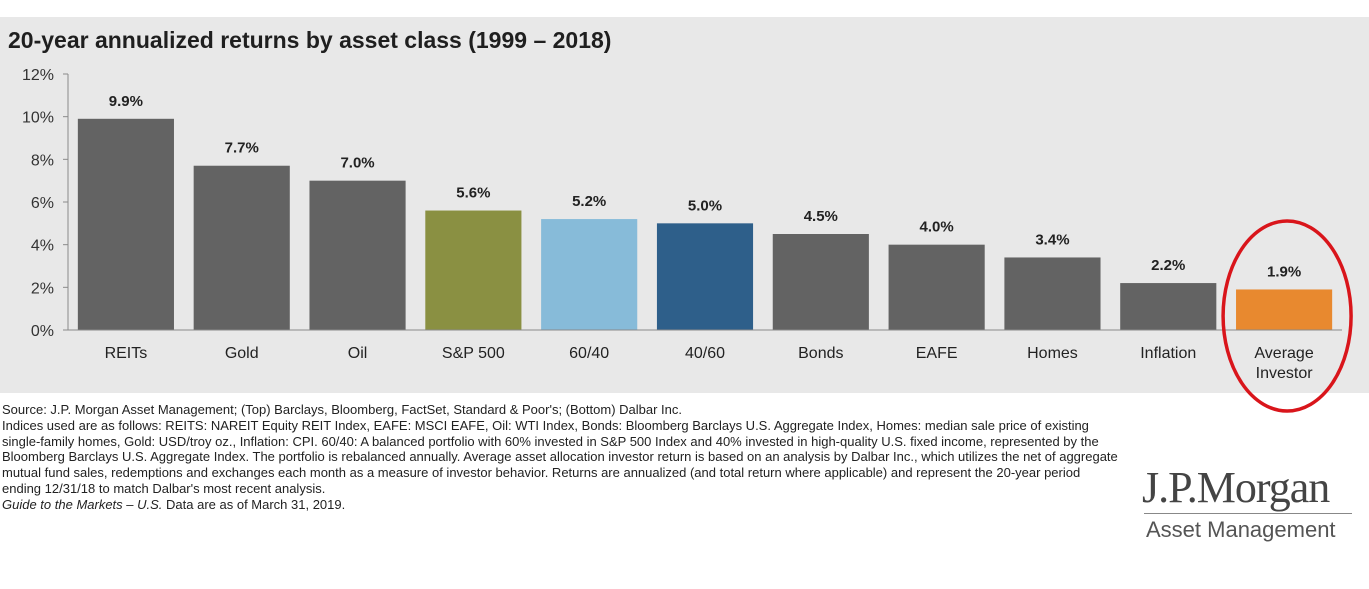  Describe the element at coordinates (473, 193) in the screenshot. I see `data-label: 5.6%` at that location.